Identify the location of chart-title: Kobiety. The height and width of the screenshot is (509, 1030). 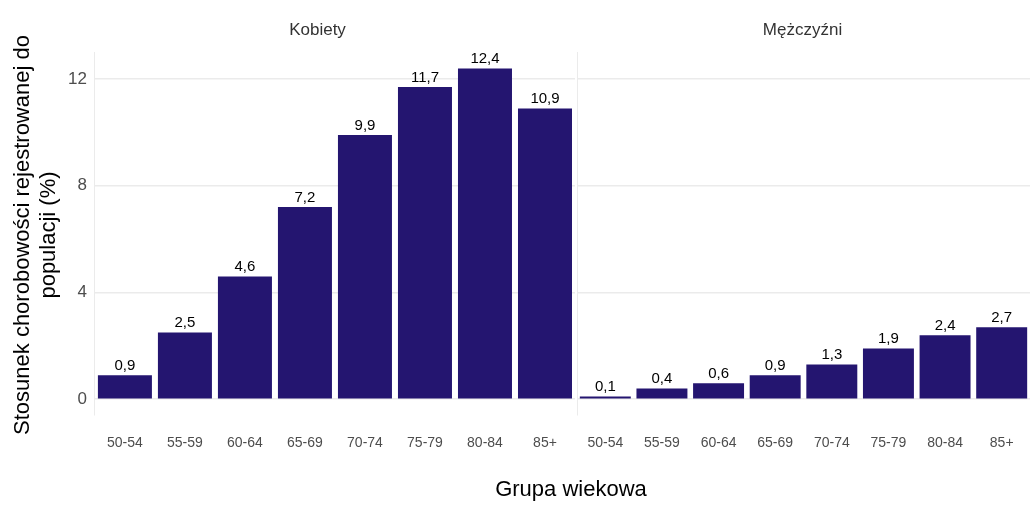
(318, 29).